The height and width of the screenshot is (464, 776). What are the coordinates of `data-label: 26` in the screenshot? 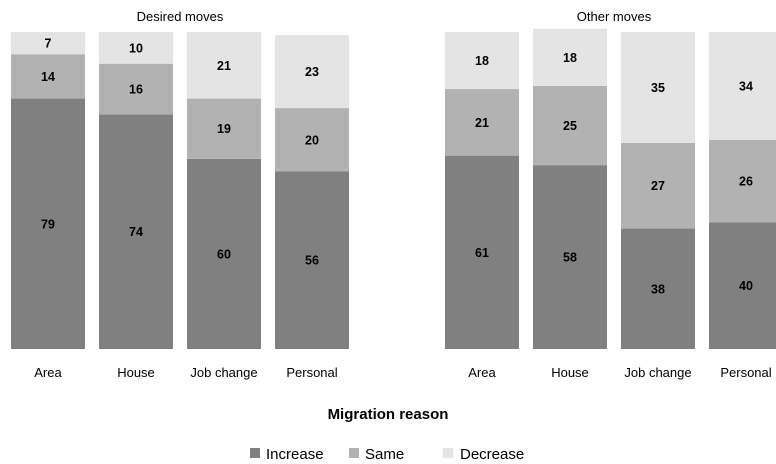 It's located at (746, 181).